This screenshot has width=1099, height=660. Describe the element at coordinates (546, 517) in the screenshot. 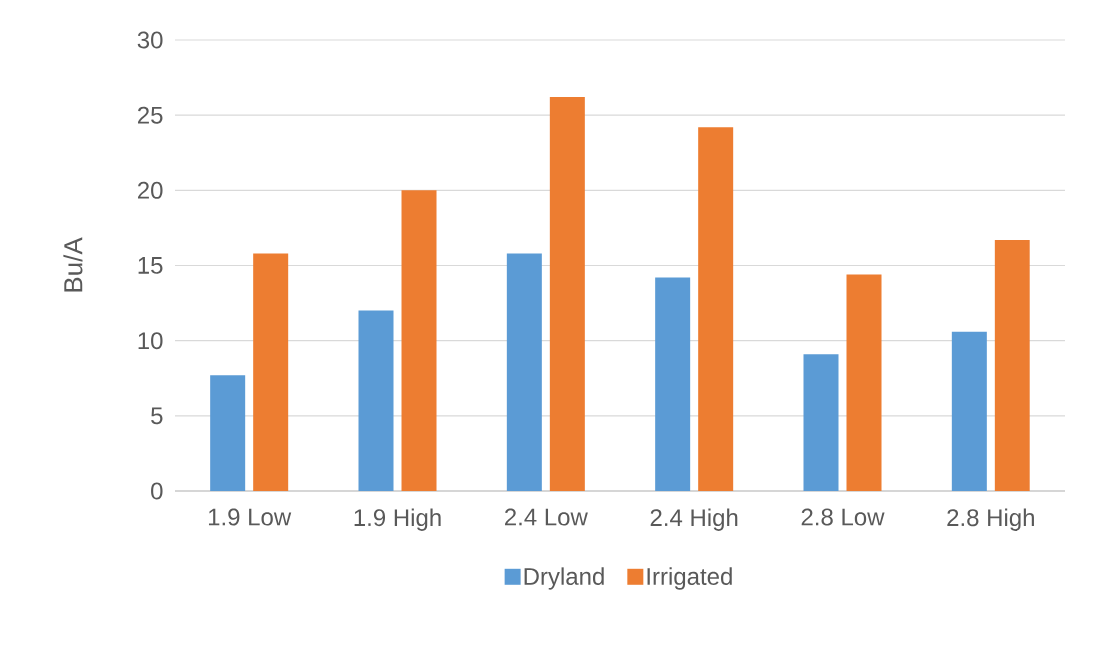

I see `x-tick-label: 2.4 Low` at that location.